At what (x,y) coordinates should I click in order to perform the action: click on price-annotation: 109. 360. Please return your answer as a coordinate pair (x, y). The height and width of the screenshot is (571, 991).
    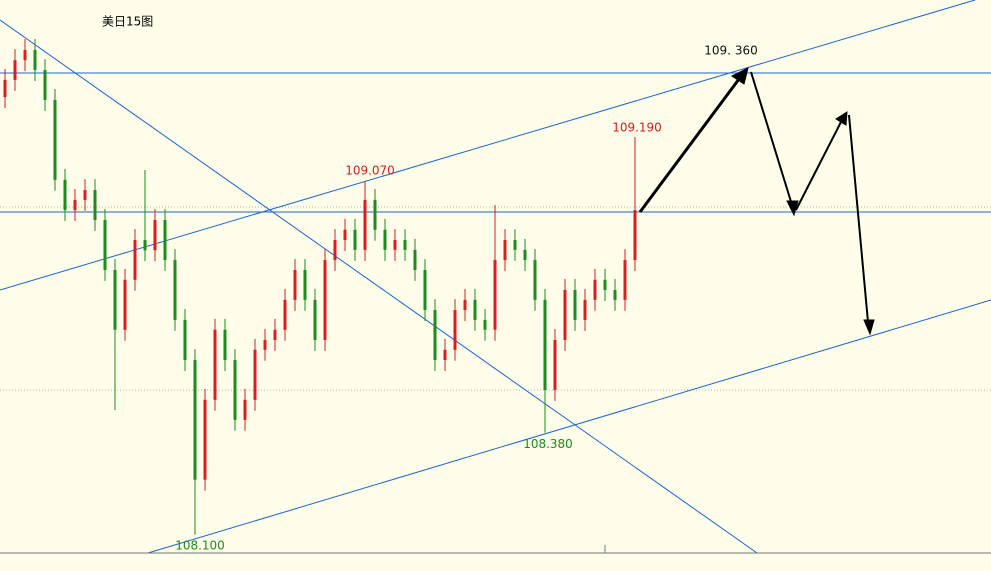
    Looking at the image, I should click on (730, 51).